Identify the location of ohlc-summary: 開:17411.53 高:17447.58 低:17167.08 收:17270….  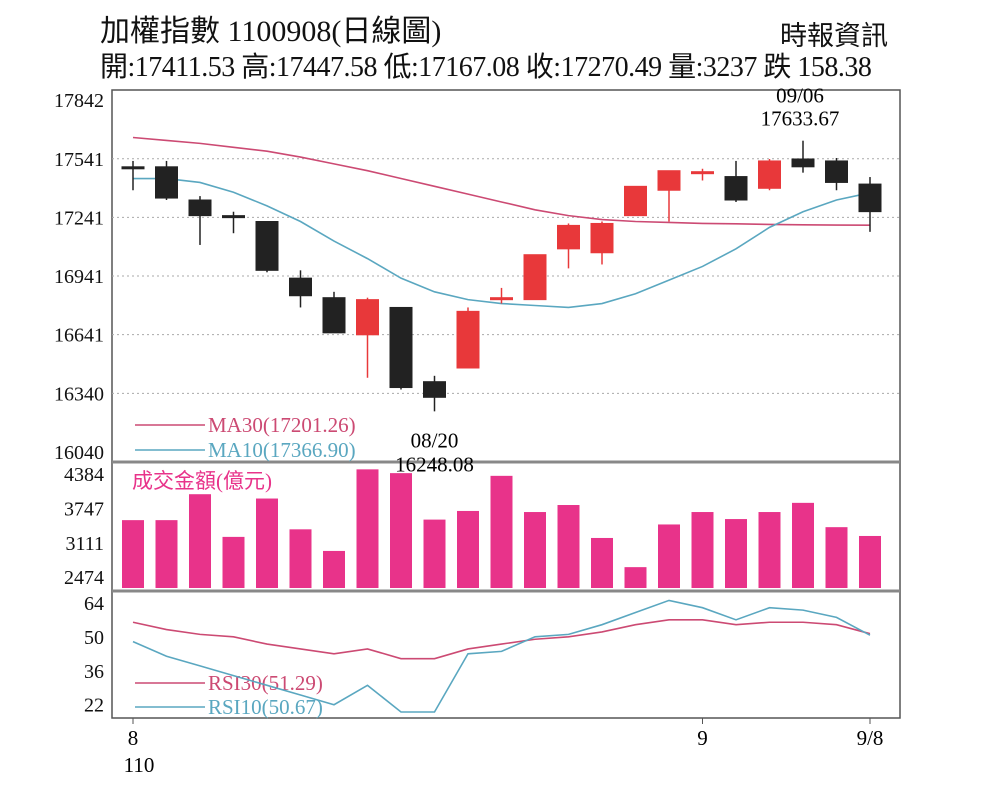
(486, 67).